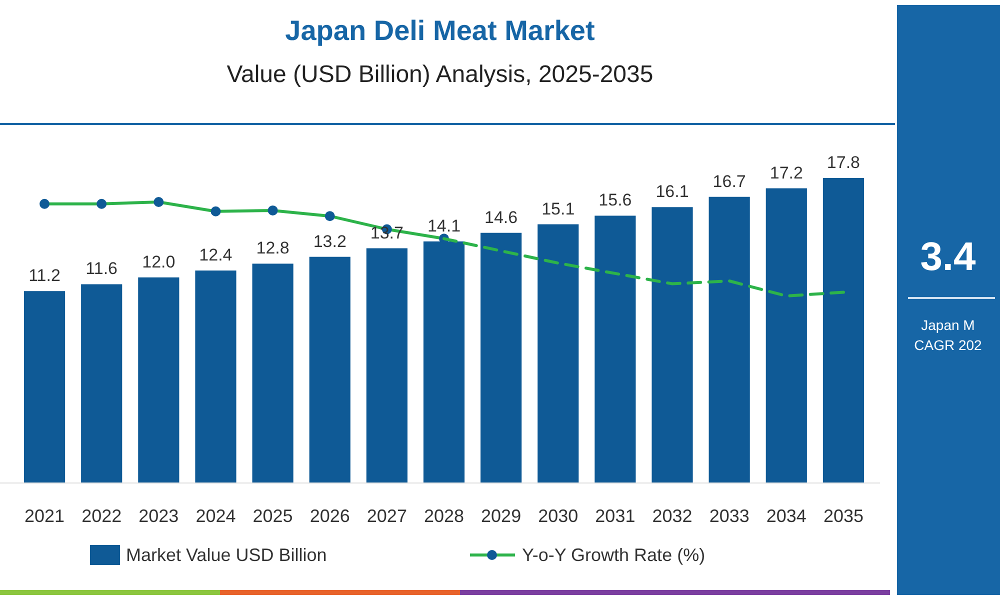  What do you see at coordinates (786, 516) in the screenshot?
I see `x-tick-label: 2034` at bounding box center [786, 516].